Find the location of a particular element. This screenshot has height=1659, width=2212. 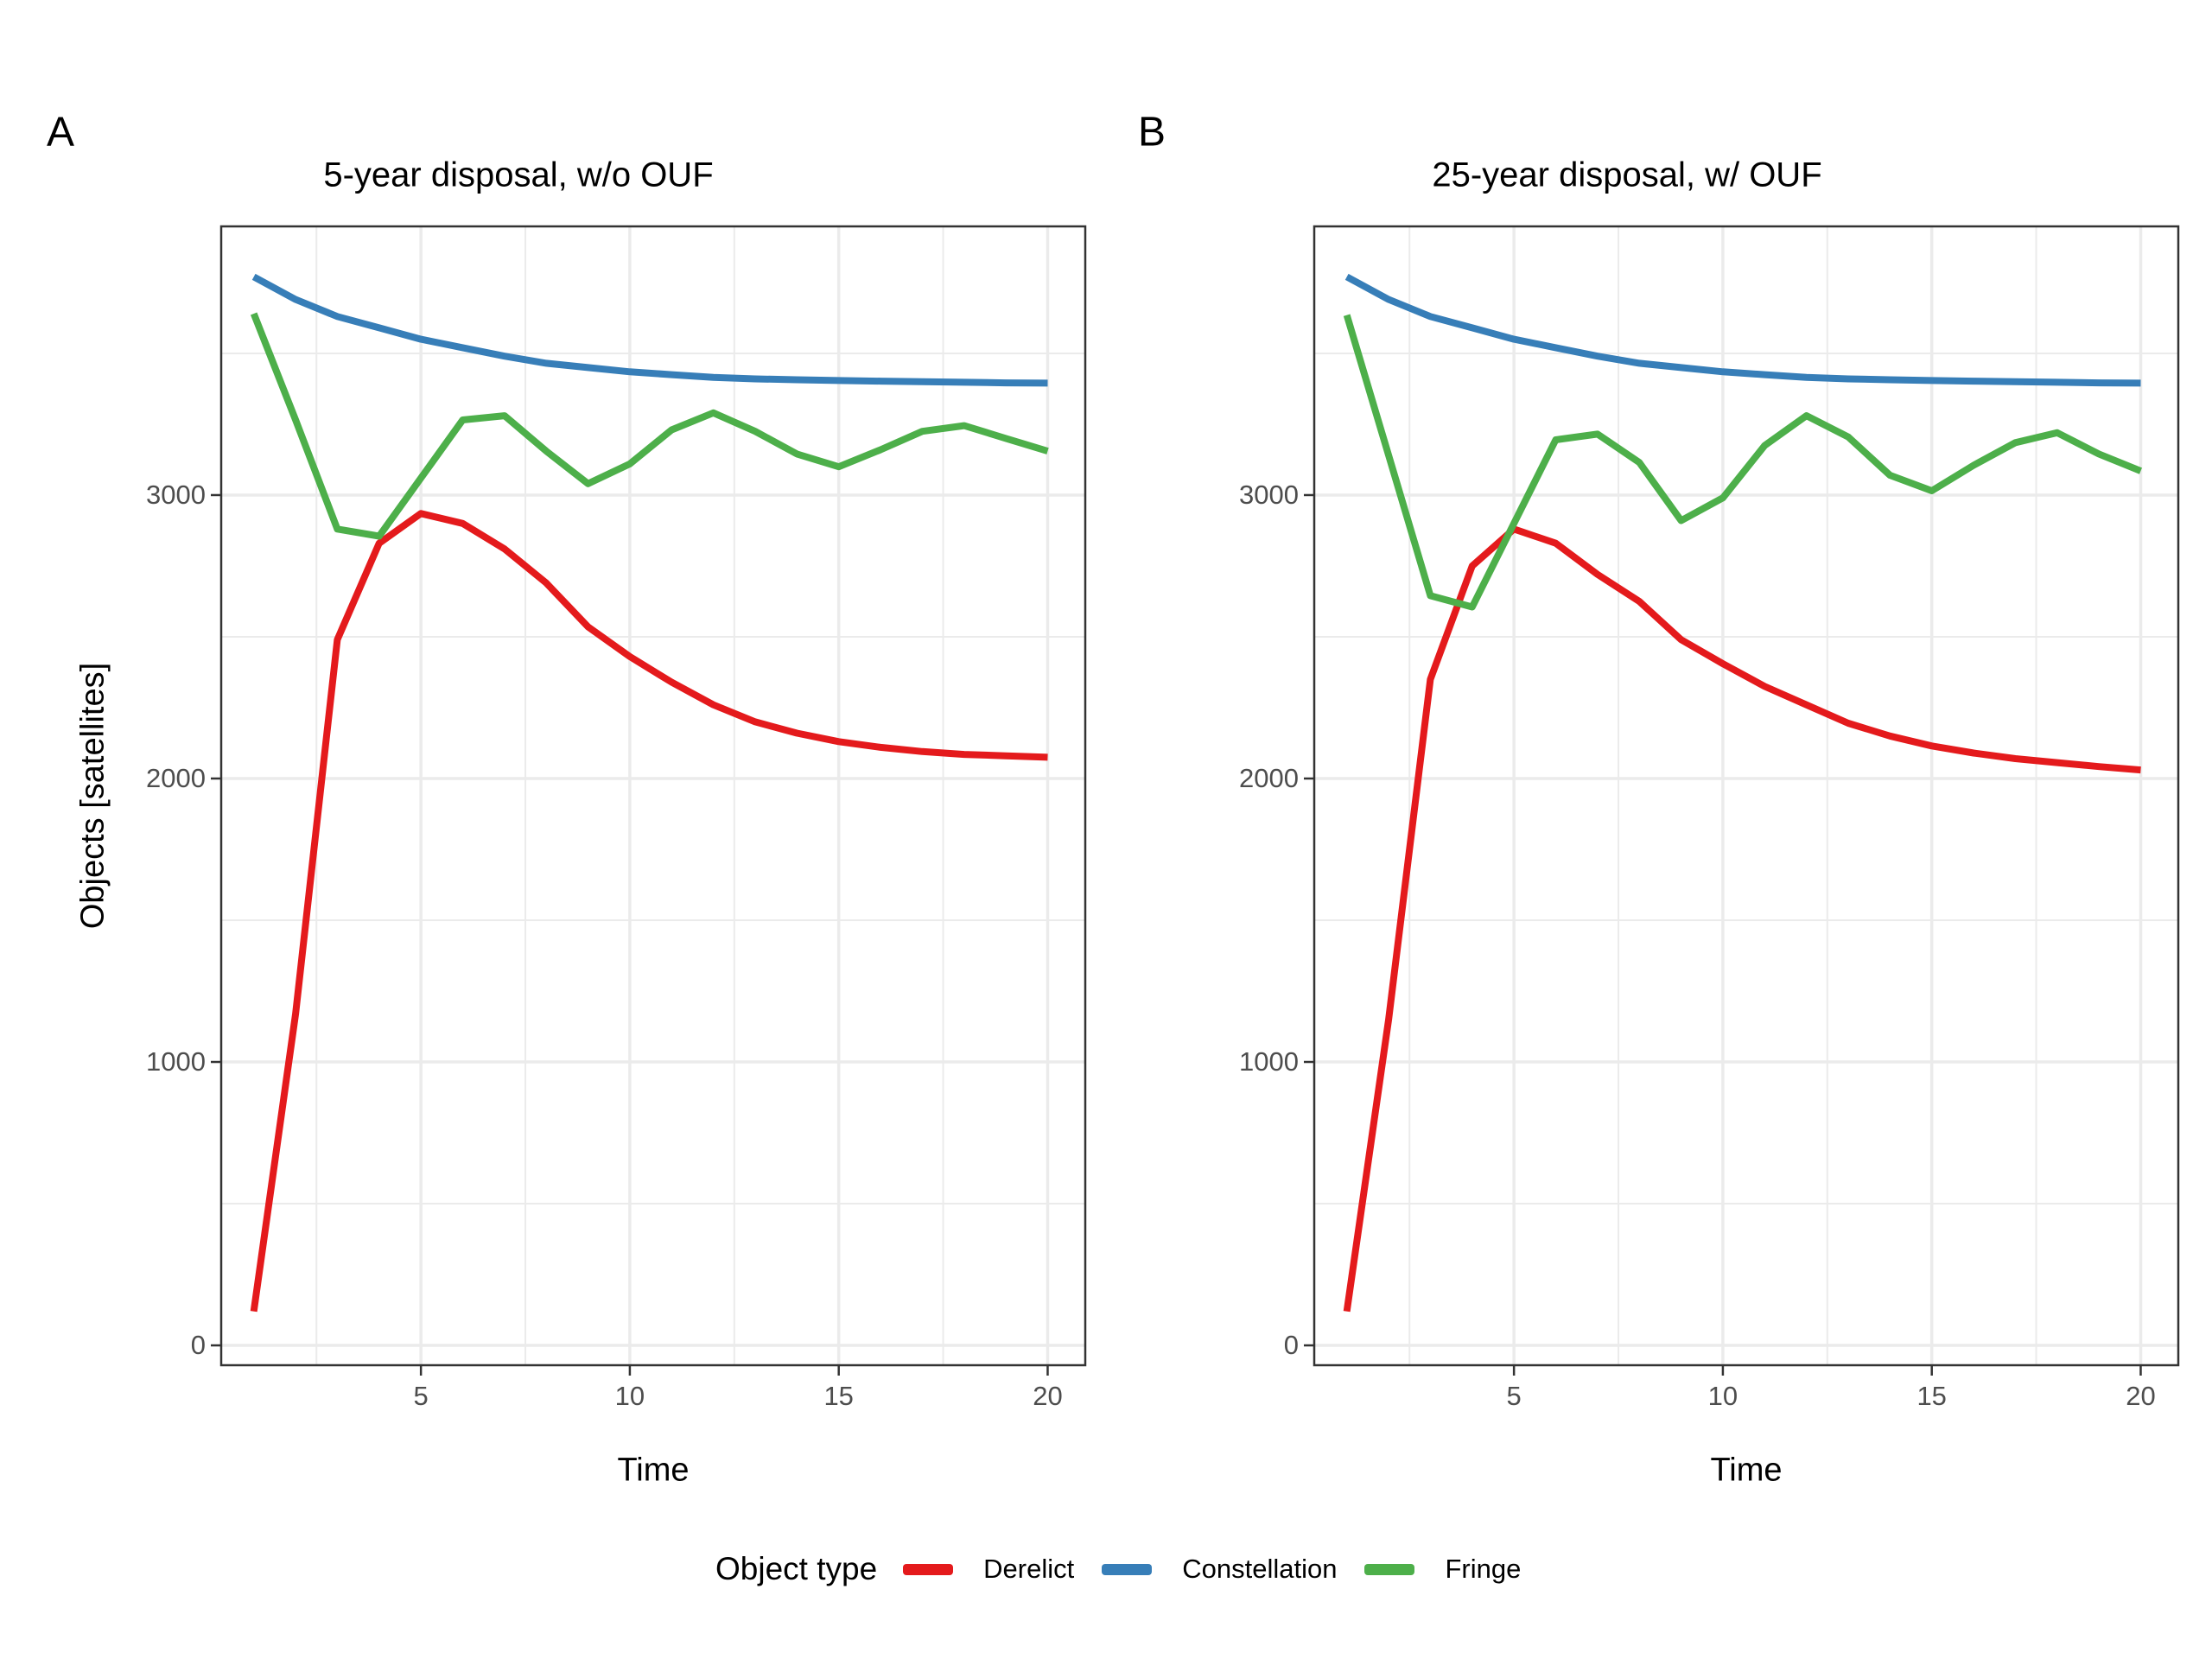

x-tick-label-b: 20 is located at coordinates (2141, 1396).